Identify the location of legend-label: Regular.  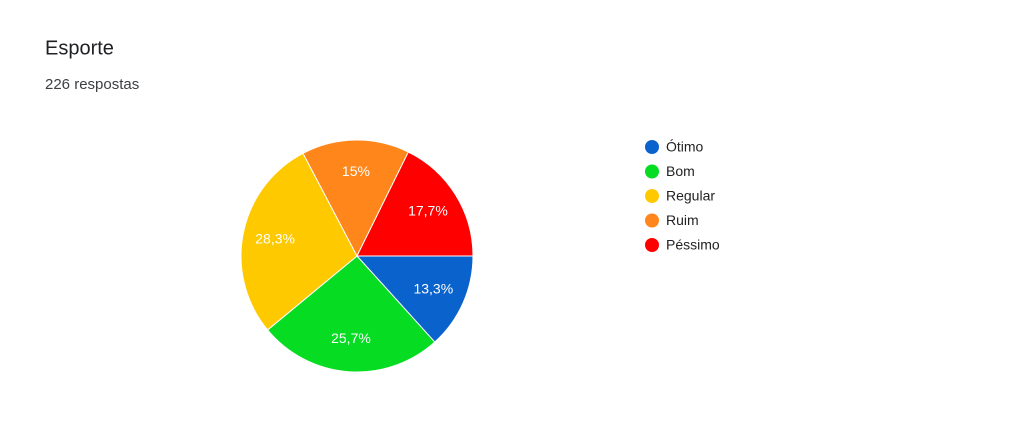
(690, 196).